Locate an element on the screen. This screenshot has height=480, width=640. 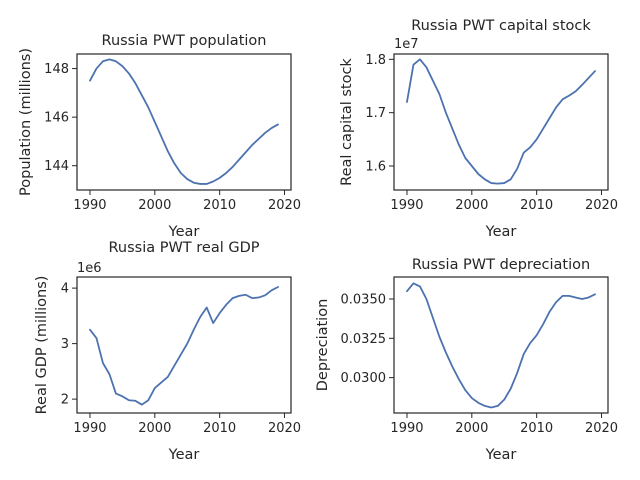
y-axis-label: Real capital stock is located at coordinates (347, 122).